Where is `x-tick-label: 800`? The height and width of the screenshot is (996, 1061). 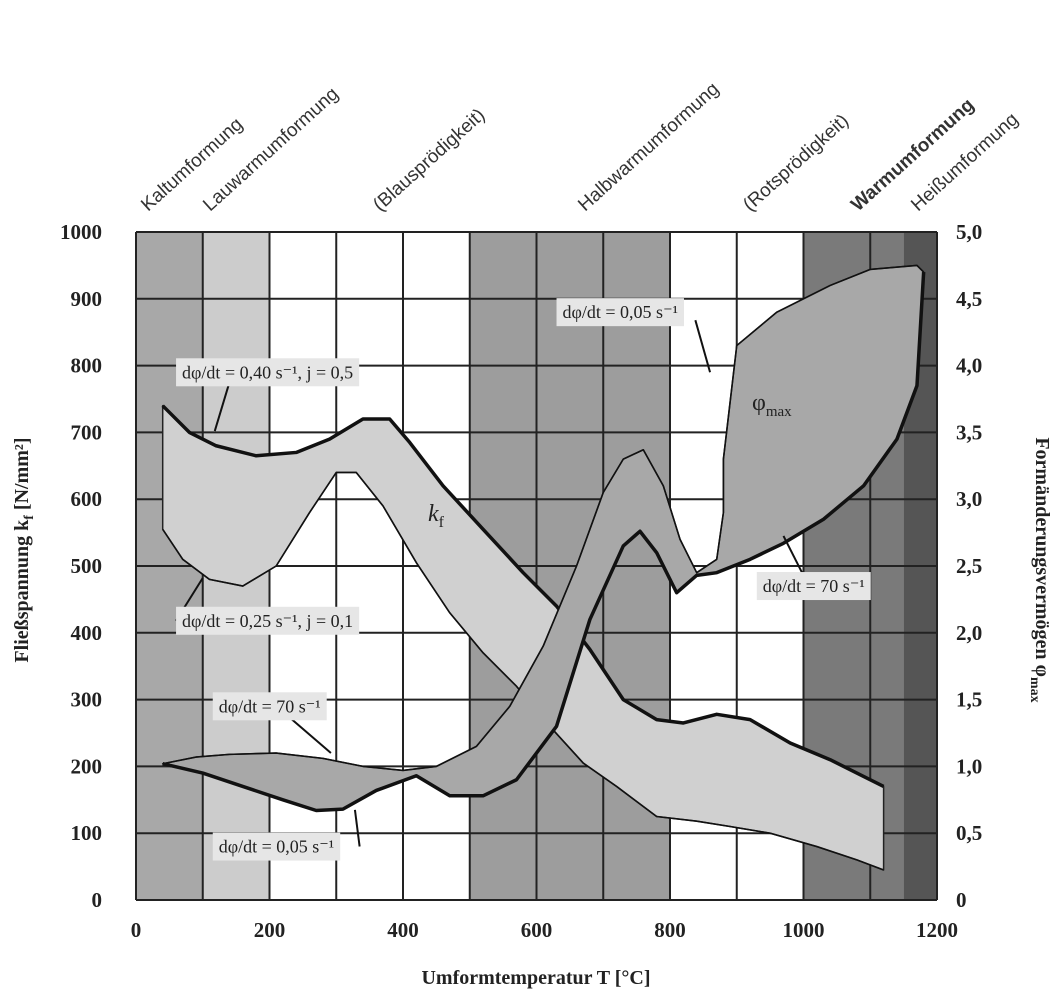
x-tick-label: 800 is located at coordinates (670, 930).